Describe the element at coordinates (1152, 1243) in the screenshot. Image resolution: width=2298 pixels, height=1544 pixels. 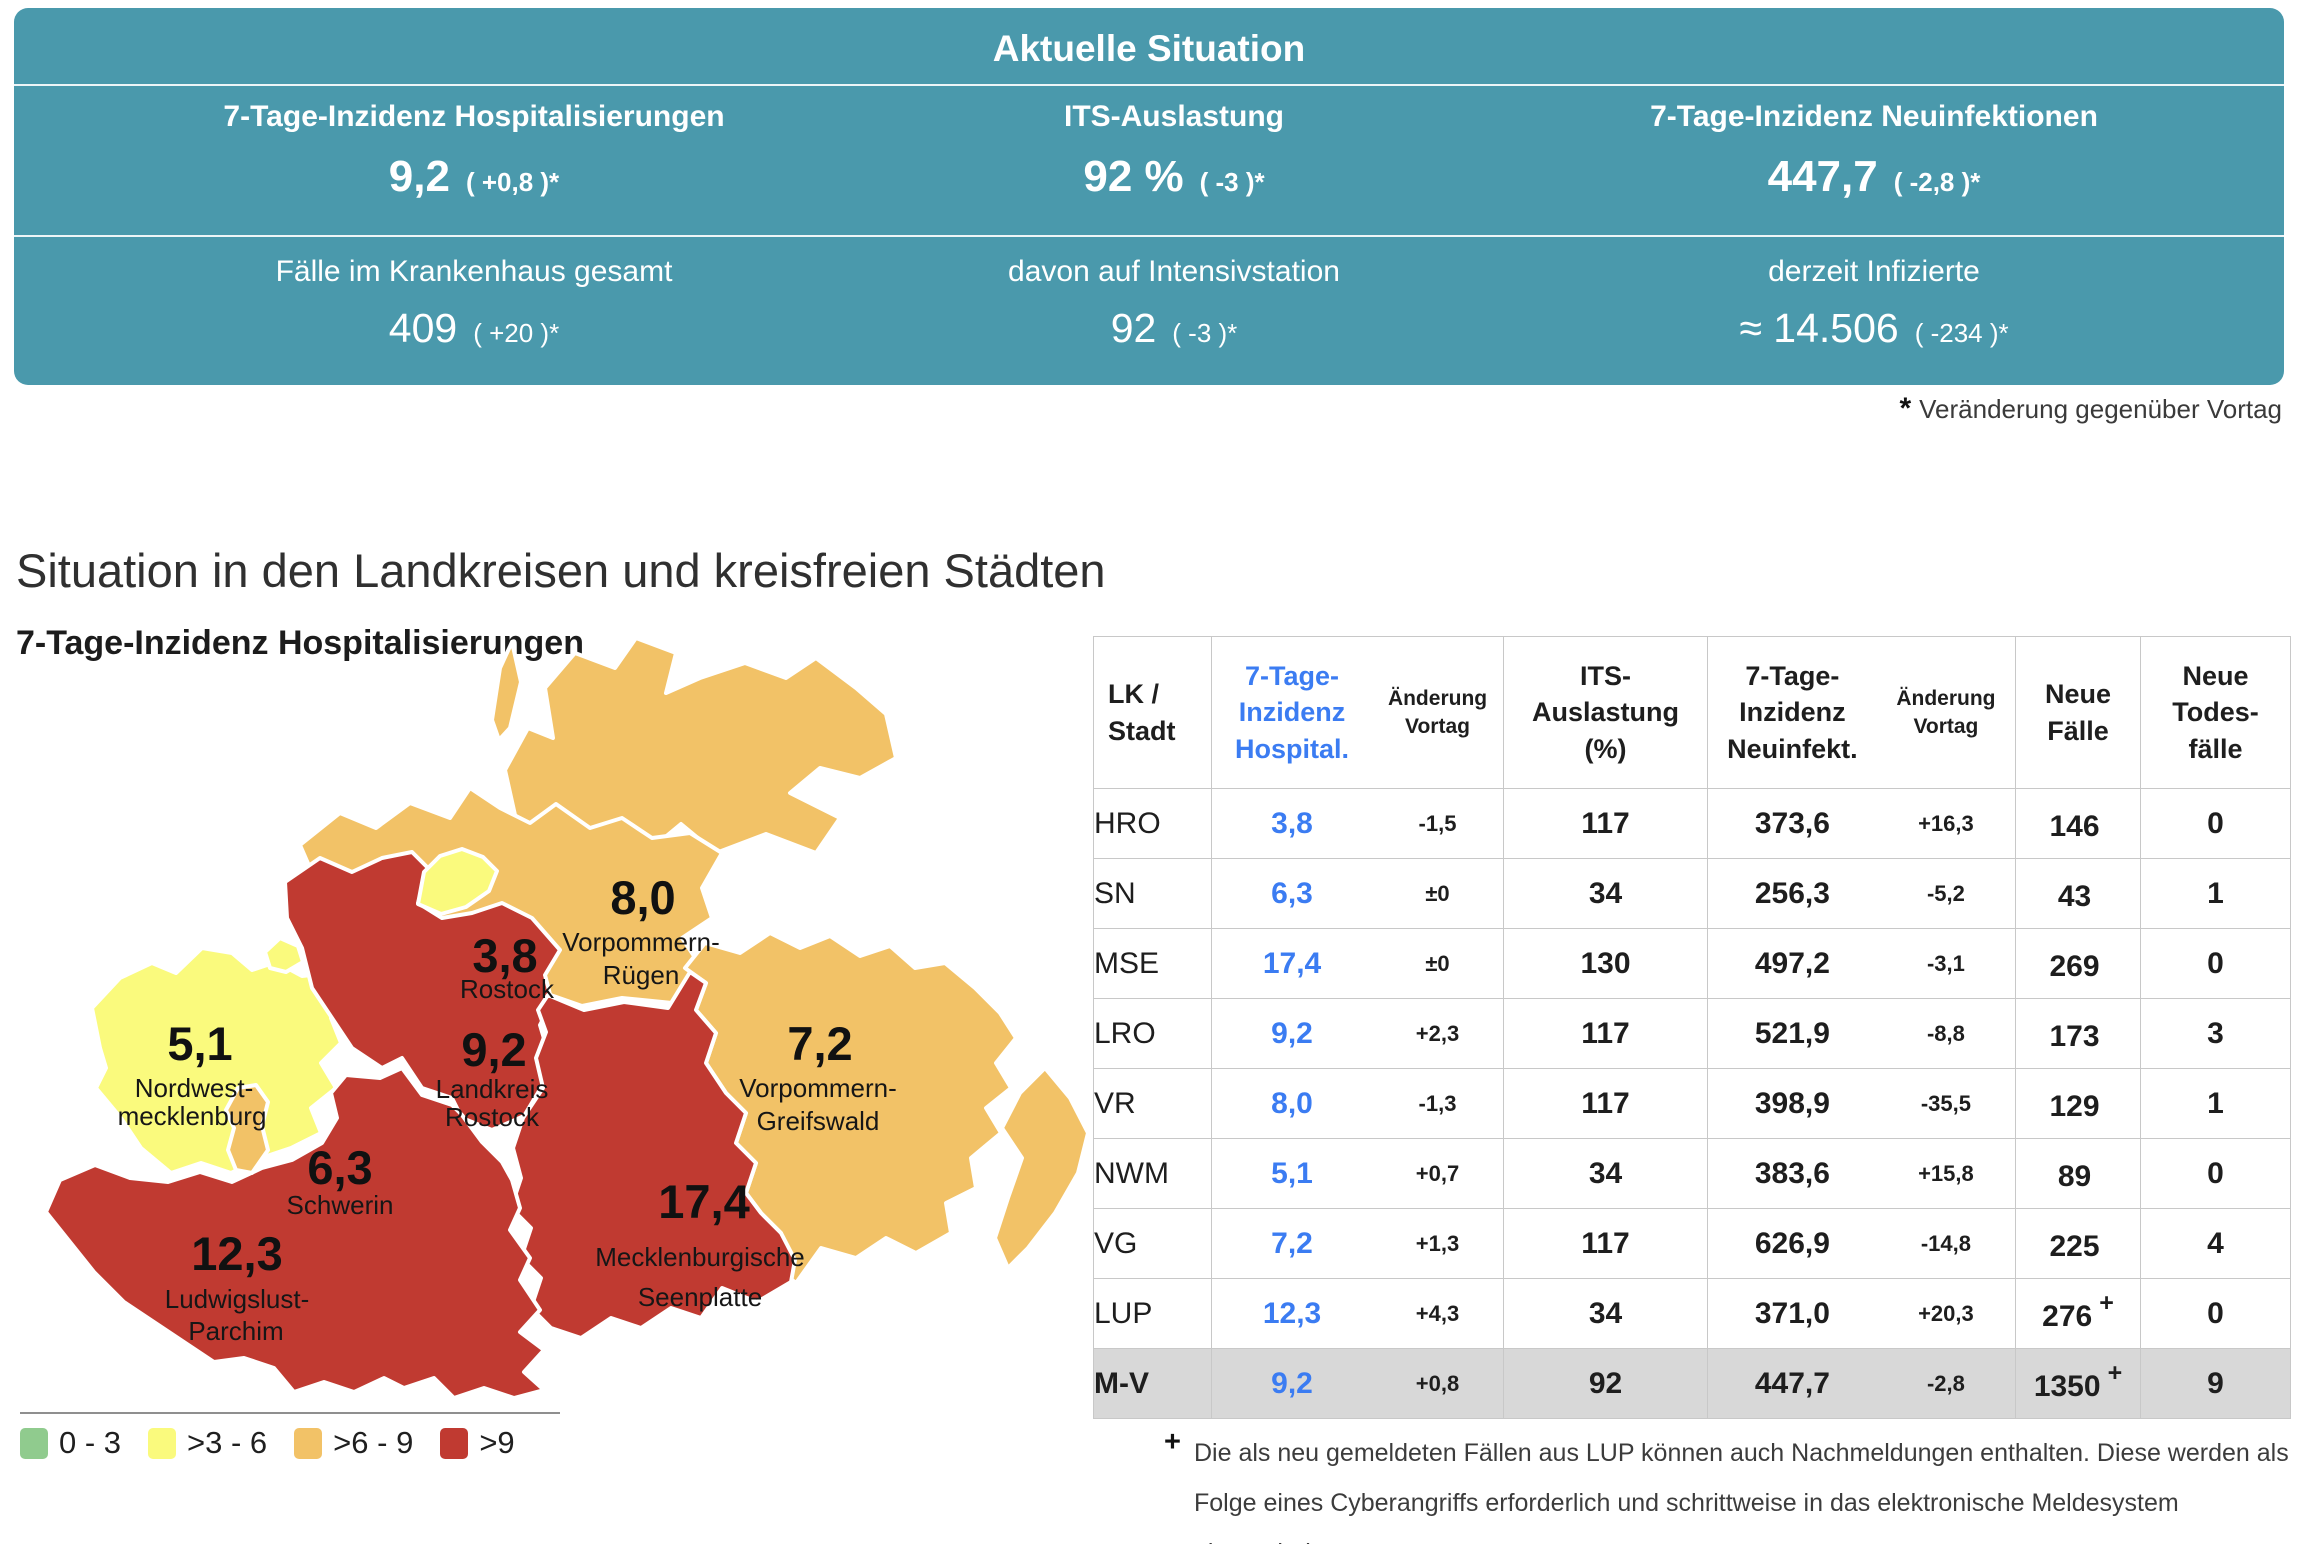
I see `cell-district-code: VG` at that location.